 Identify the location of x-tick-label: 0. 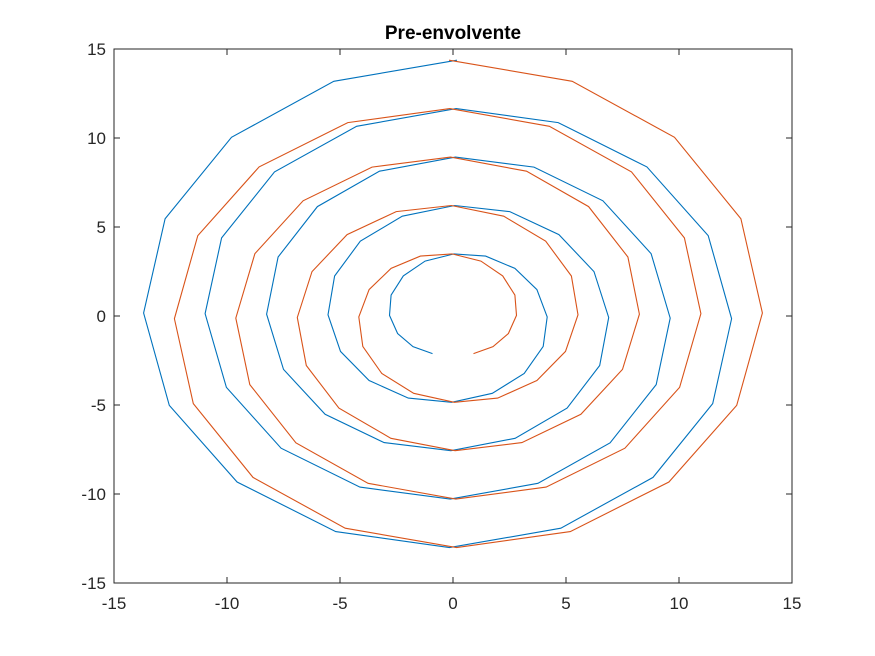
(452, 603).